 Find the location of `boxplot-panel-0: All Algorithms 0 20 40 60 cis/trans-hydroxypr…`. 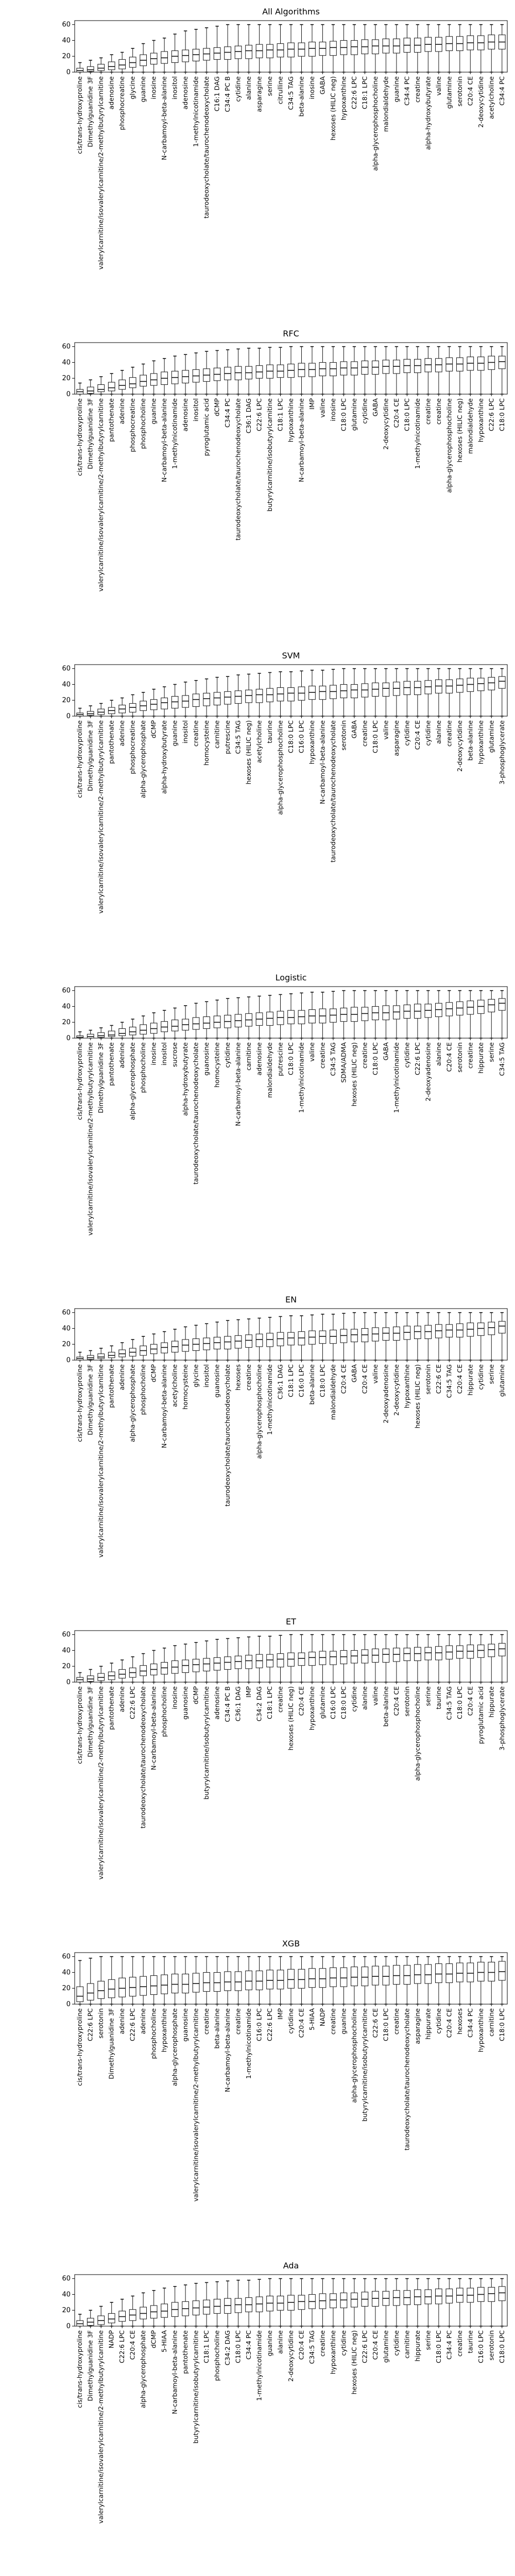

boxplot-panel-0: All Algorithms 0 20 40 60 cis/trans-hydroxypr… is located at coordinates (285, 138).